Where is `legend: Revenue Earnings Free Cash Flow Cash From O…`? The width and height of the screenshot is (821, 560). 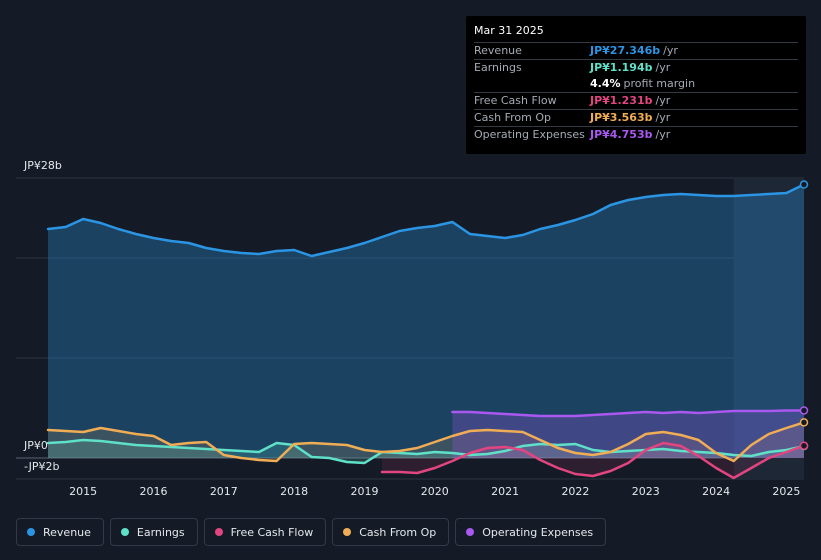
legend: Revenue Earnings Free Cash Flow Cash From O… is located at coordinates (311, 532).